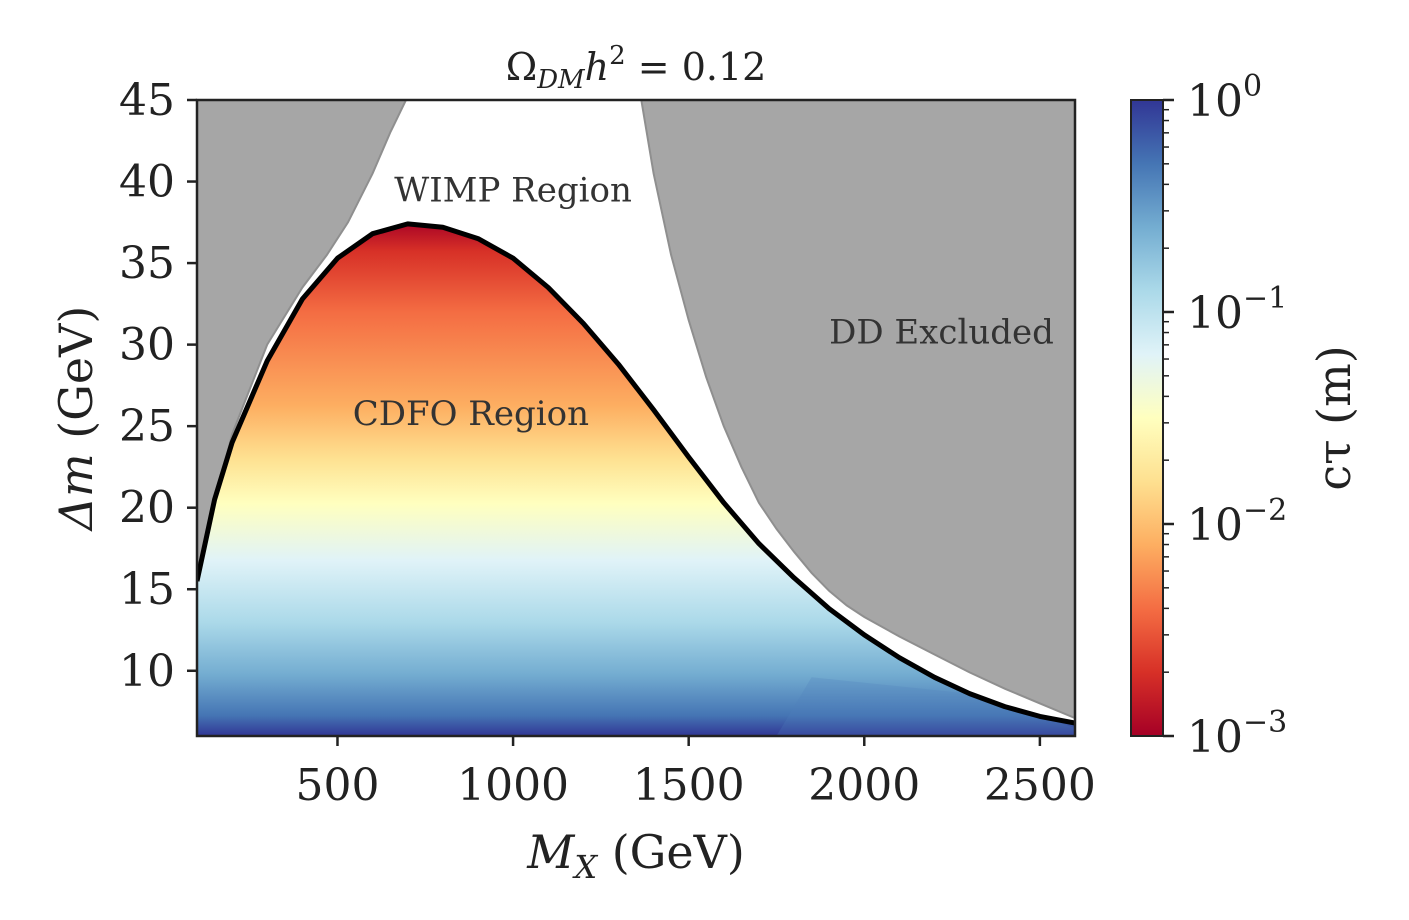  Describe the element at coordinates (1224, 98) in the screenshot. I see `colorbar-tick-label: 10⁰` at that location.